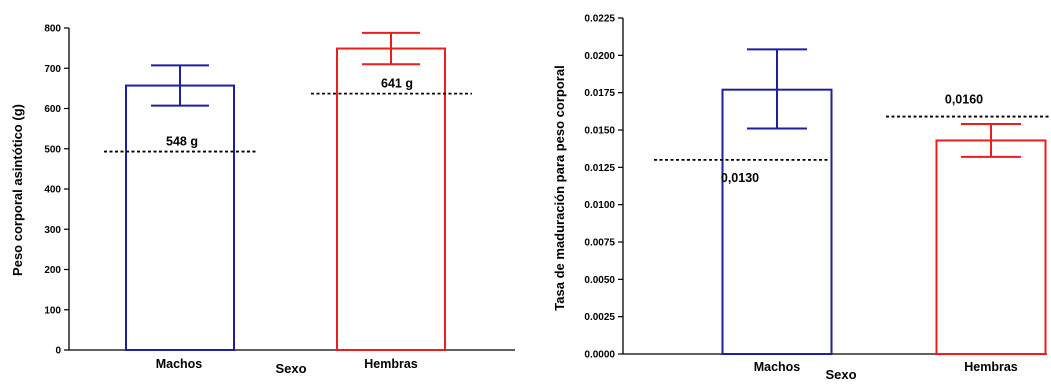 Image resolution: width=1051 pixels, height=386 pixels. I want to click on y-axis-title: Peso corporal asintótico (g), so click(17, 190).